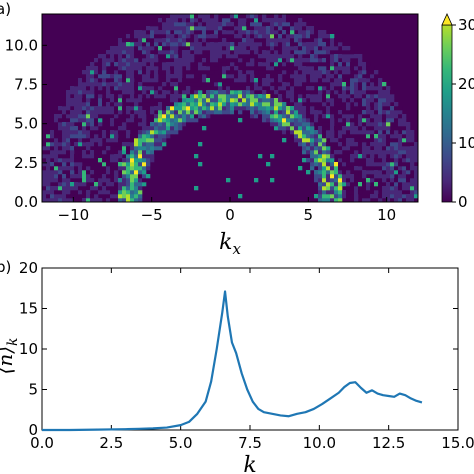 The height and width of the screenshot is (474, 474). What do you see at coordinates (26, 202) in the screenshot?
I see `heatmap-y-tick-label: 0.0` at bounding box center [26, 202].